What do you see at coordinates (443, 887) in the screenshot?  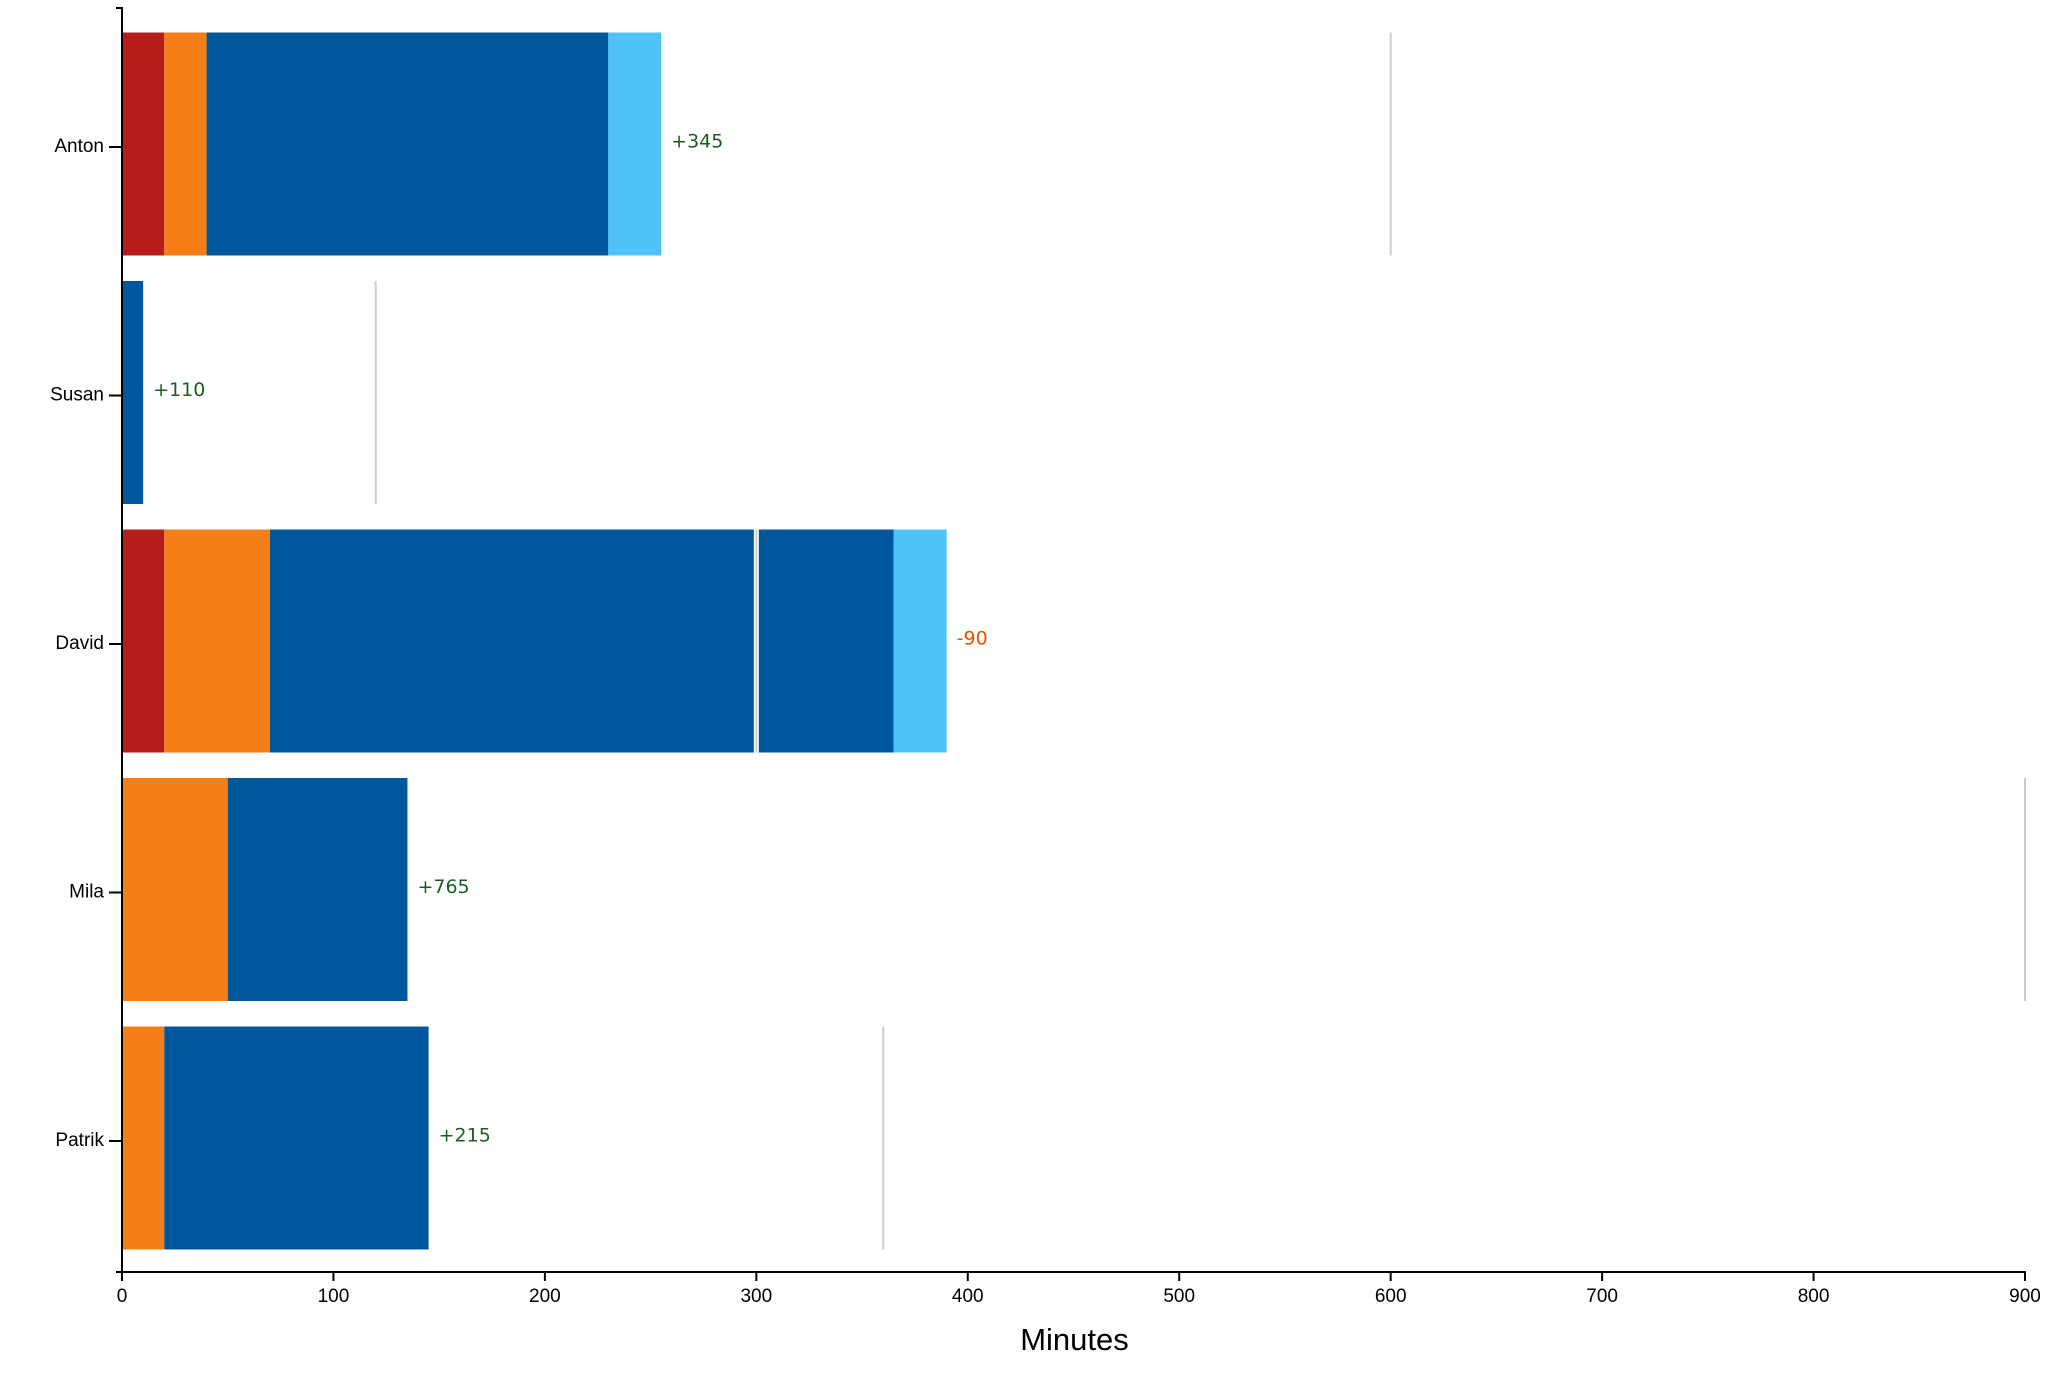 I see `difference-label: +765` at bounding box center [443, 887].